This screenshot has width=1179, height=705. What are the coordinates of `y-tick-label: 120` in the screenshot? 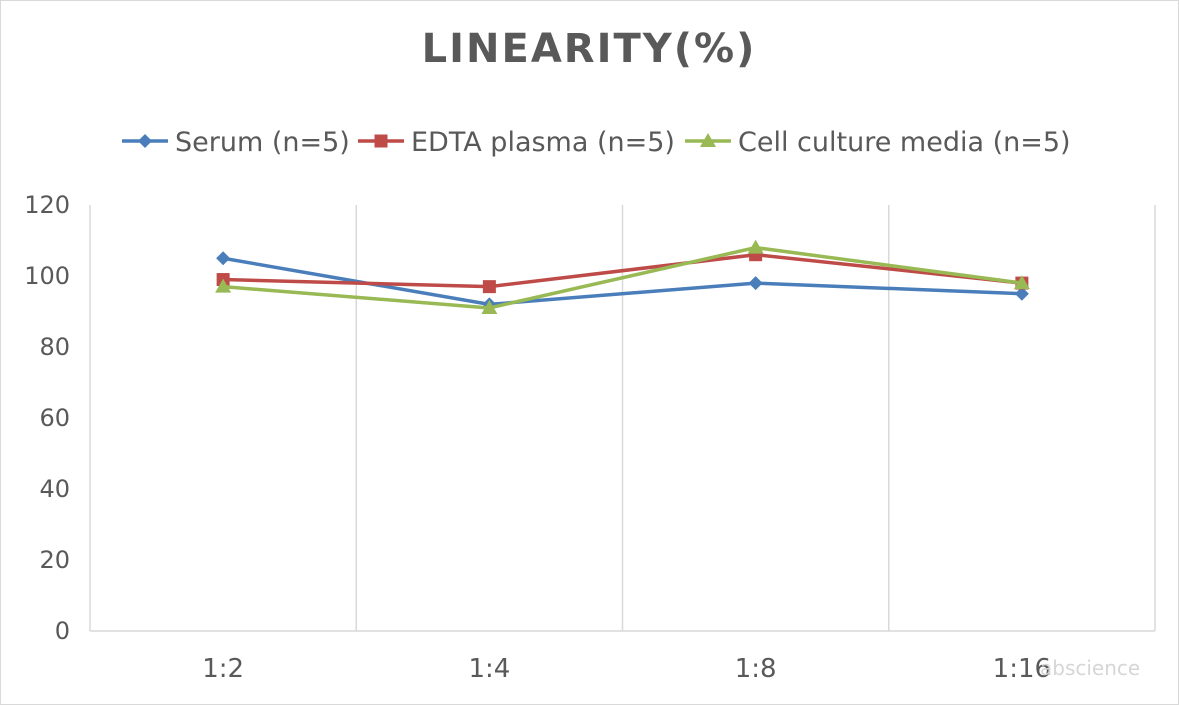 It's located at (47, 205).